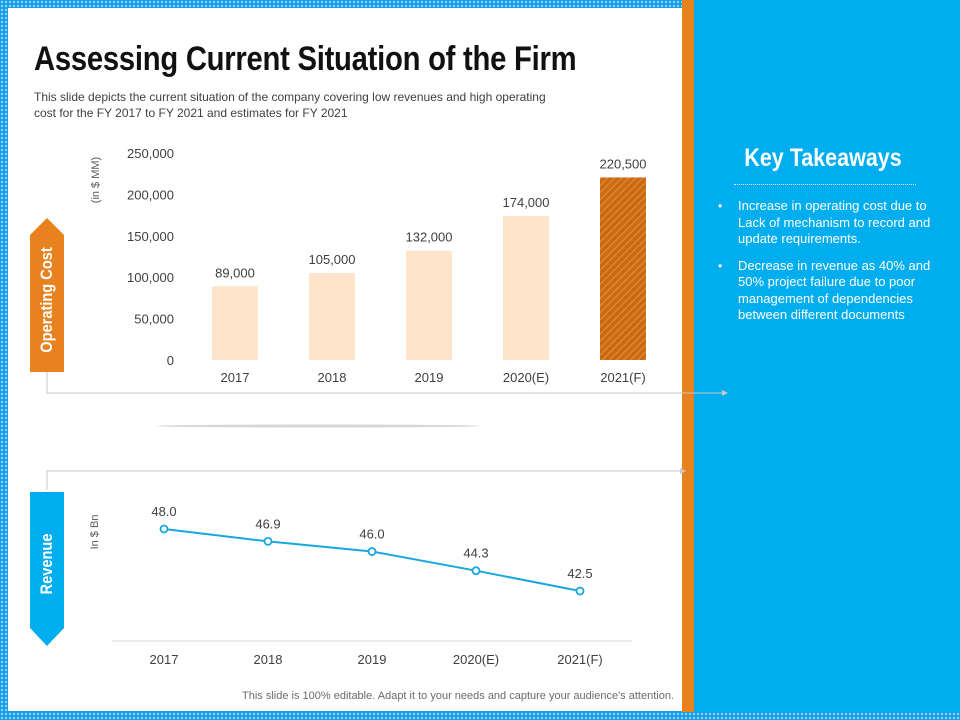  Describe the element at coordinates (164, 659) in the screenshot. I see `line-x-tick-label: 2017` at that location.